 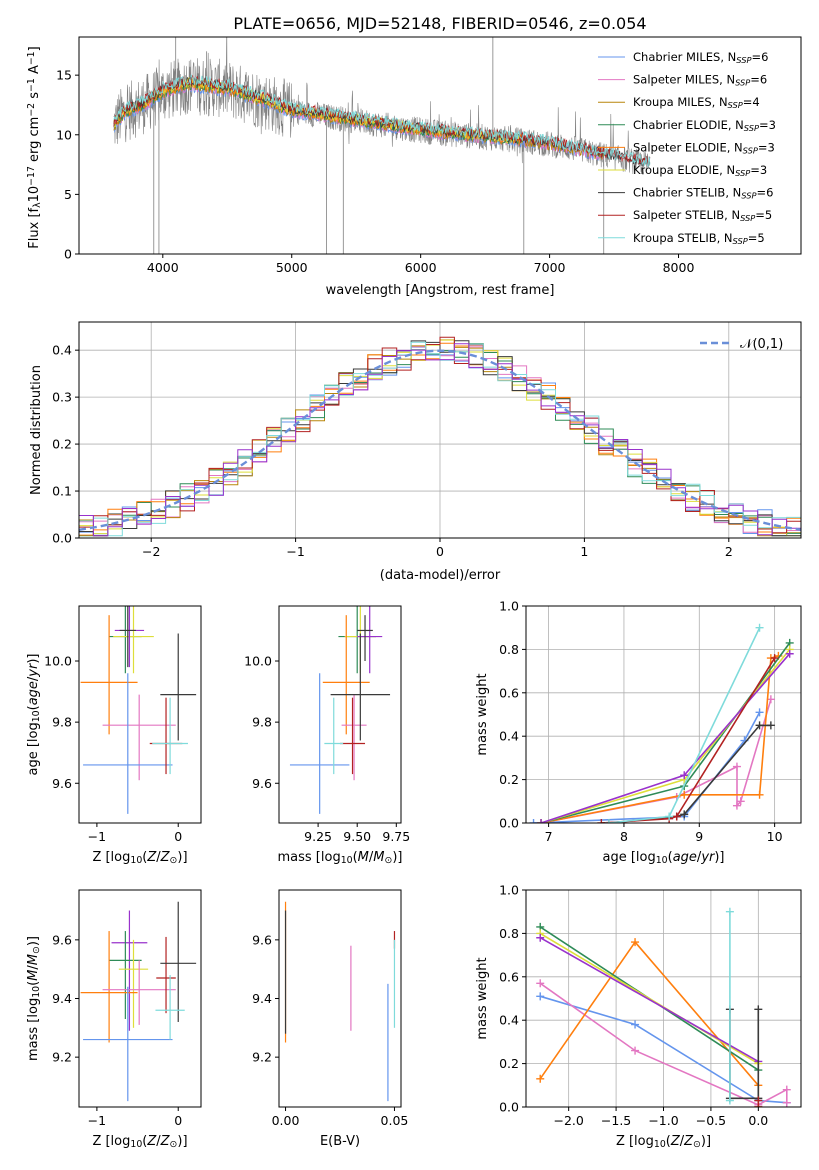 What do you see at coordinates (702, 215) in the screenshot?
I see `legend-label: Salpeter STELIB, NSSP=5` at bounding box center [702, 215].